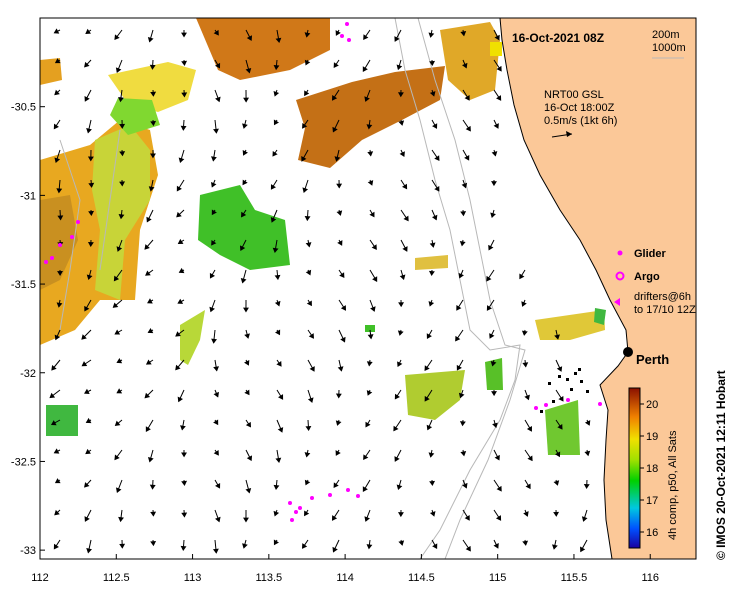  I want to click on x-tick-label: 115, so click(498, 578).